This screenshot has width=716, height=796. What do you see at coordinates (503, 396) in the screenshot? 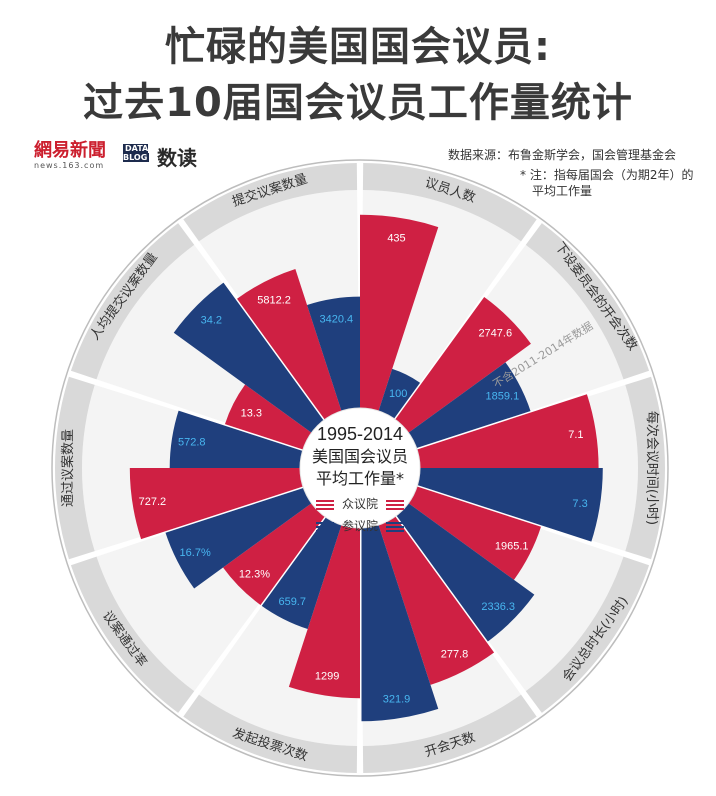
I see `senate-value-label: 1859.1` at bounding box center [503, 396].